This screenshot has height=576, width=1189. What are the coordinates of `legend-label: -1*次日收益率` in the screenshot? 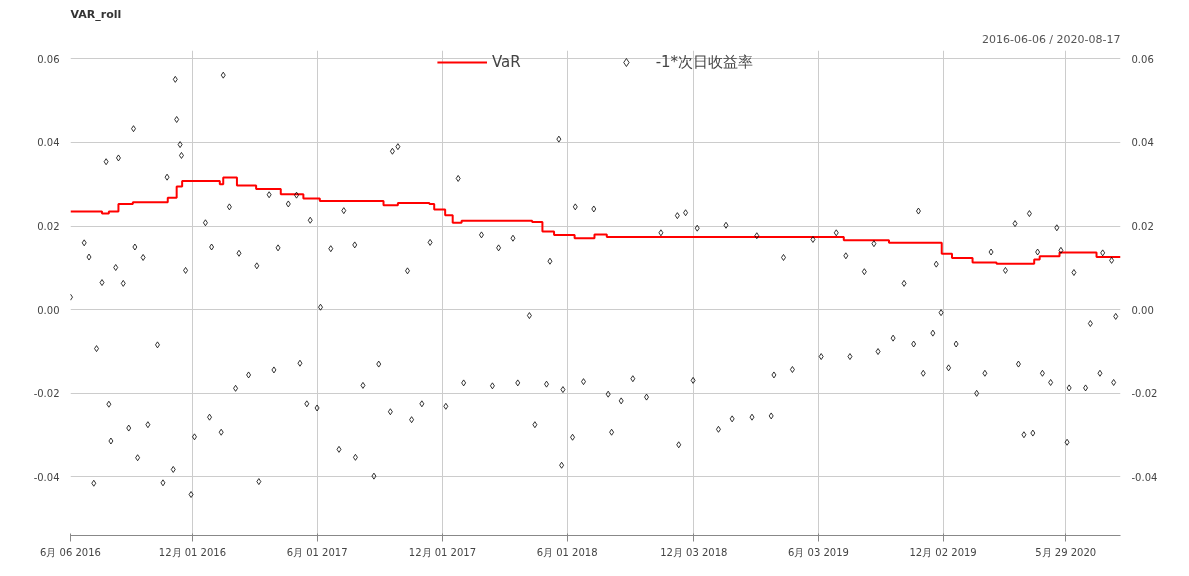 It's located at (704, 62).